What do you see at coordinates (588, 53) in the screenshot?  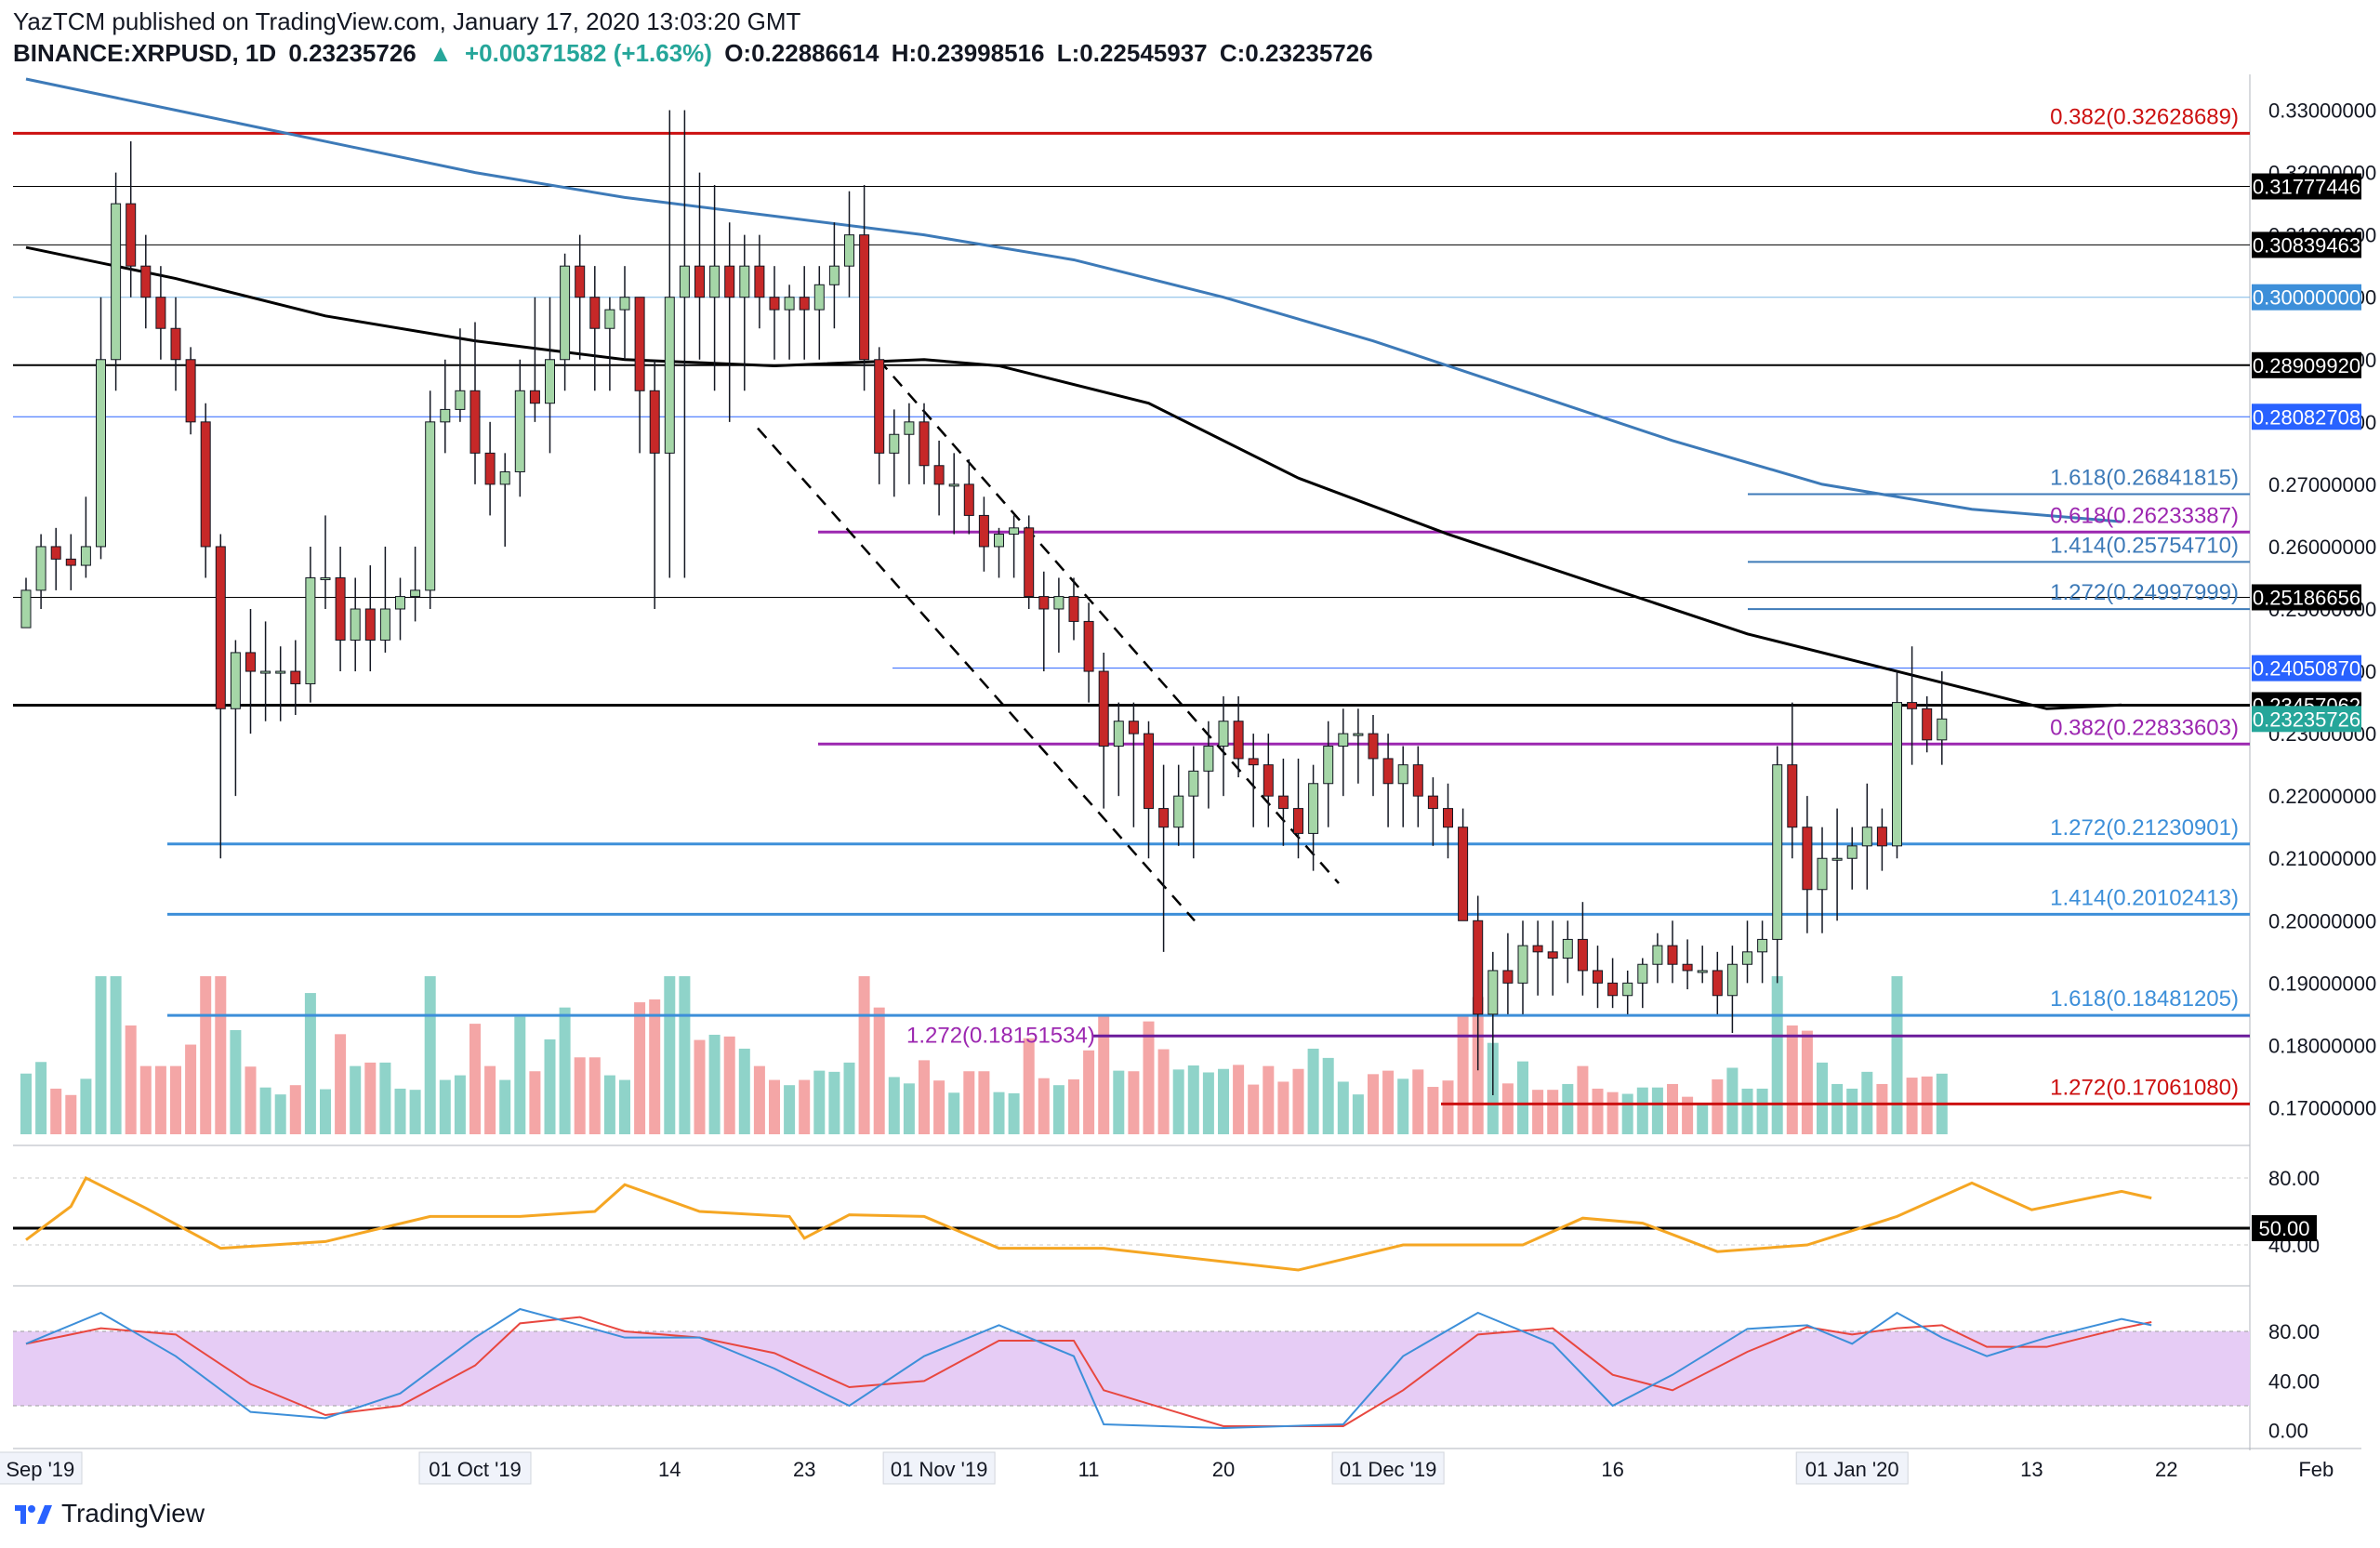 I see `change-value: +0.00371582 (+1.63%)` at bounding box center [588, 53].